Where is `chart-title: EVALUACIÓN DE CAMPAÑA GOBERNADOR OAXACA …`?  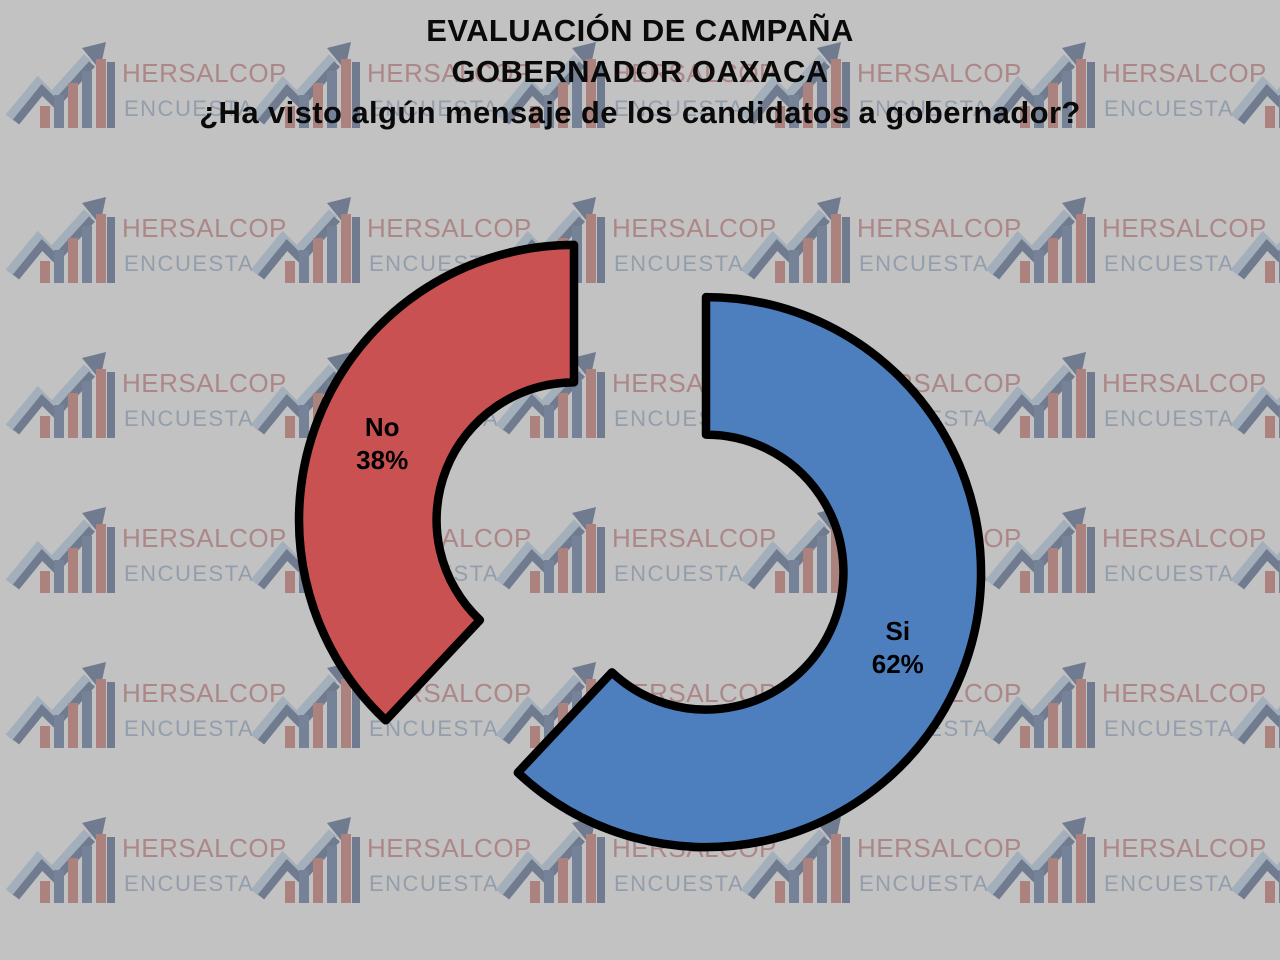
chart-title: EVALUACIÓN DE CAMPAÑA GOBERNADOR OAXACA … is located at coordinates (640, 71).